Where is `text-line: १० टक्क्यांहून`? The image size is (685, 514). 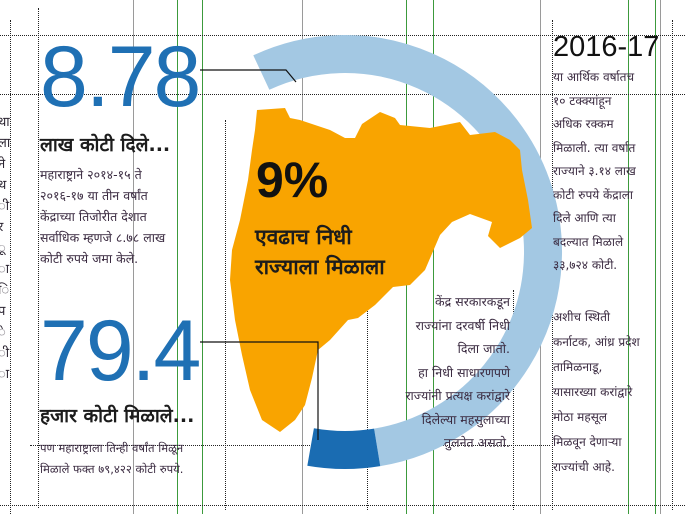 text-line: १० टक्क्यांहून is located at coordinates (582, 100).